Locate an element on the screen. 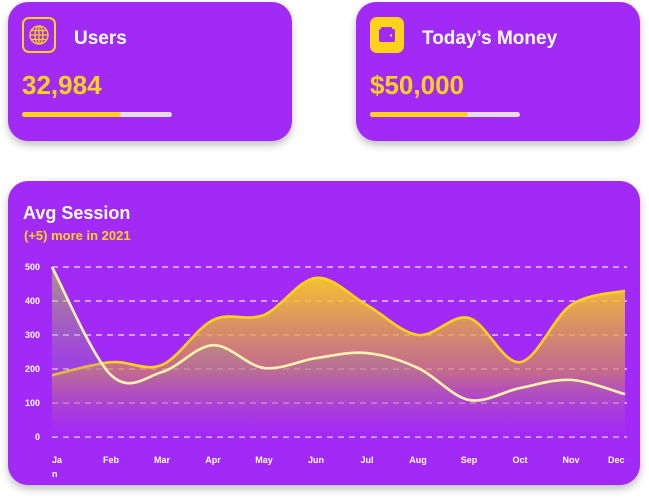  x-tick-label: Nov is located at coordinates (570, 460).